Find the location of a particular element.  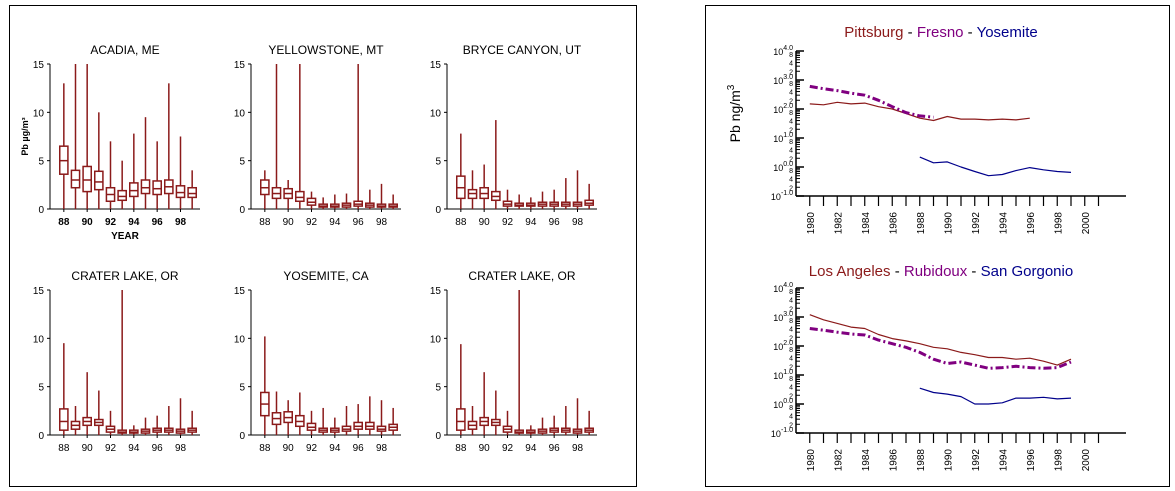

title-part: Pittsburg is located at coordinates (873, 32).